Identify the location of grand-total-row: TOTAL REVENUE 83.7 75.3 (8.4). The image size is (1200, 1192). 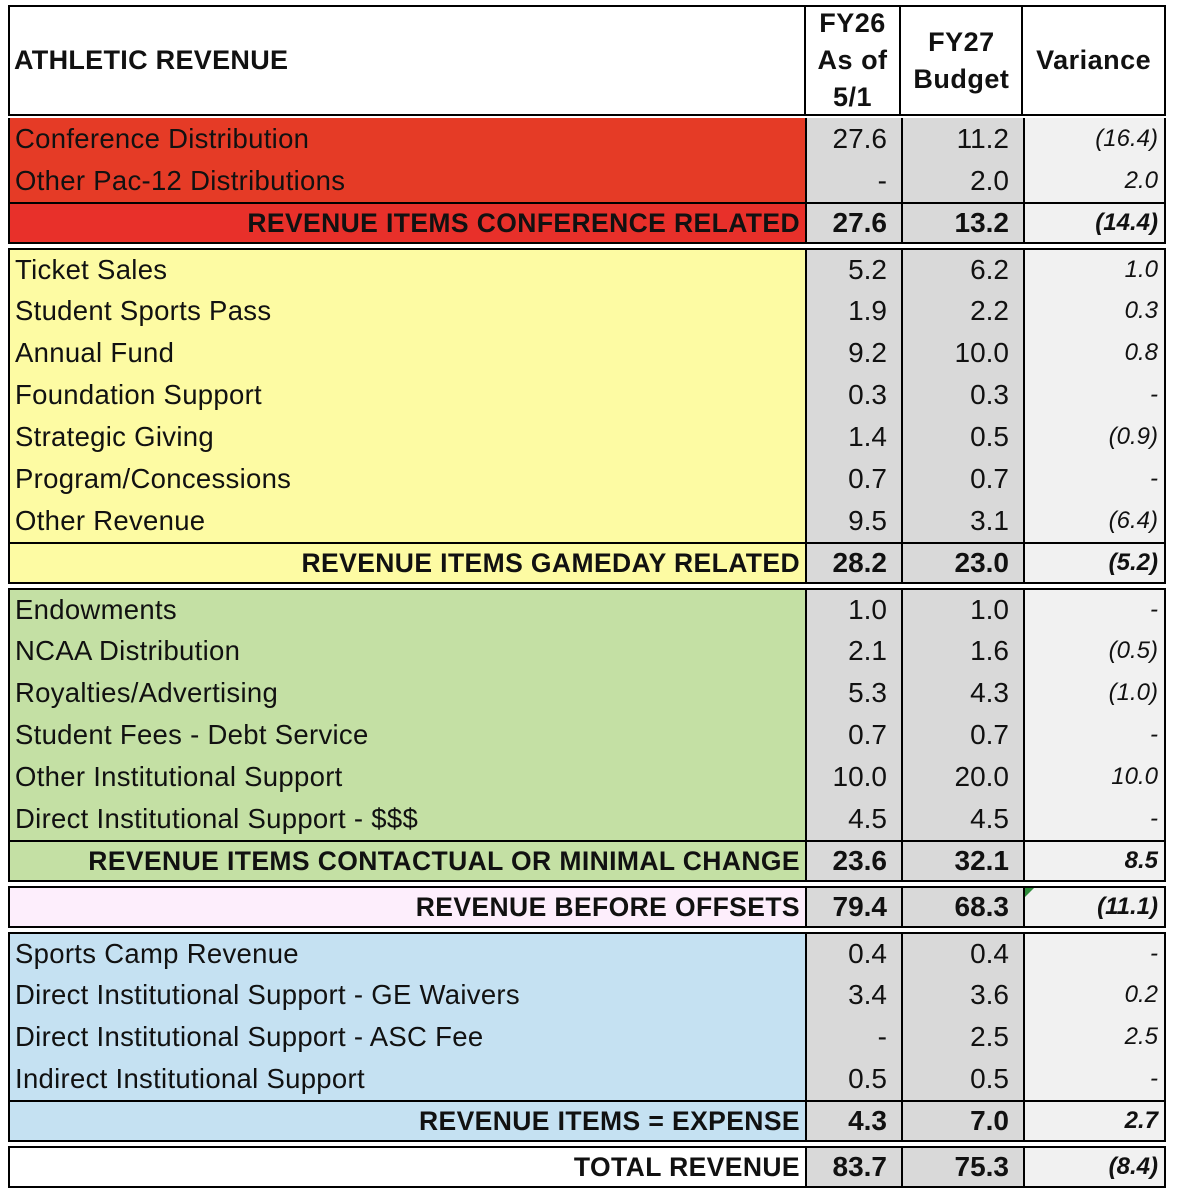
(587, 1167).